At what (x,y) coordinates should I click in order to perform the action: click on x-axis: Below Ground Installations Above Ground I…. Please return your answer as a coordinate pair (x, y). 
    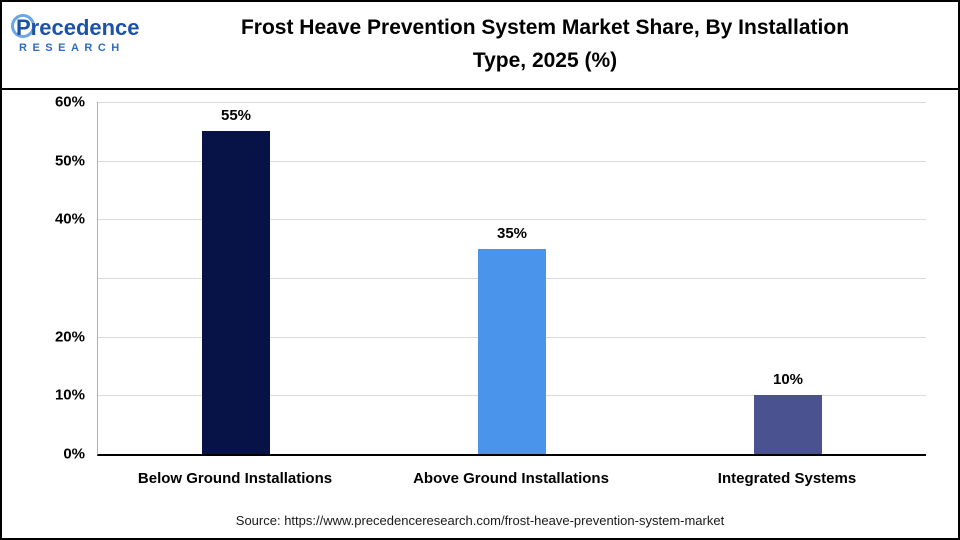
    Looking at the image, I should click on (511, 480).